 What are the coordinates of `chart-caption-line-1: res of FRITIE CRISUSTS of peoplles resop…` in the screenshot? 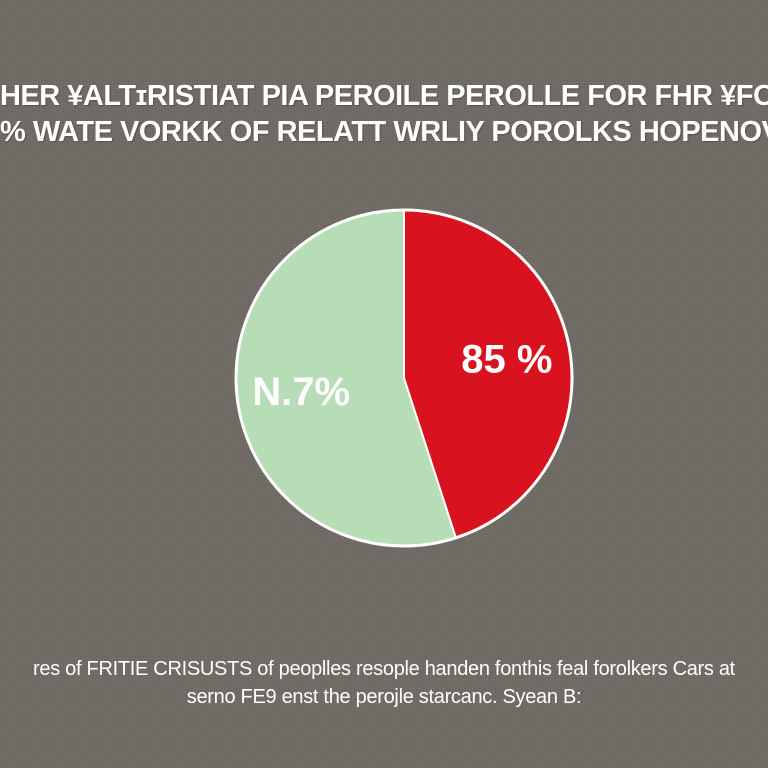 It's located at (384, 669).